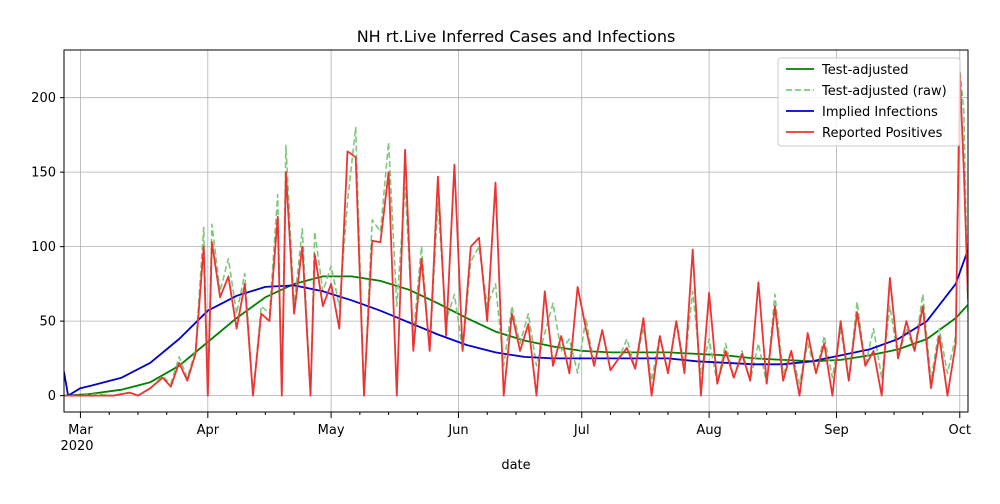  What do you see at coordinates (331, 430) in the screenshot?
I see `x-tick-label: May` at bounding box center [331, 430].